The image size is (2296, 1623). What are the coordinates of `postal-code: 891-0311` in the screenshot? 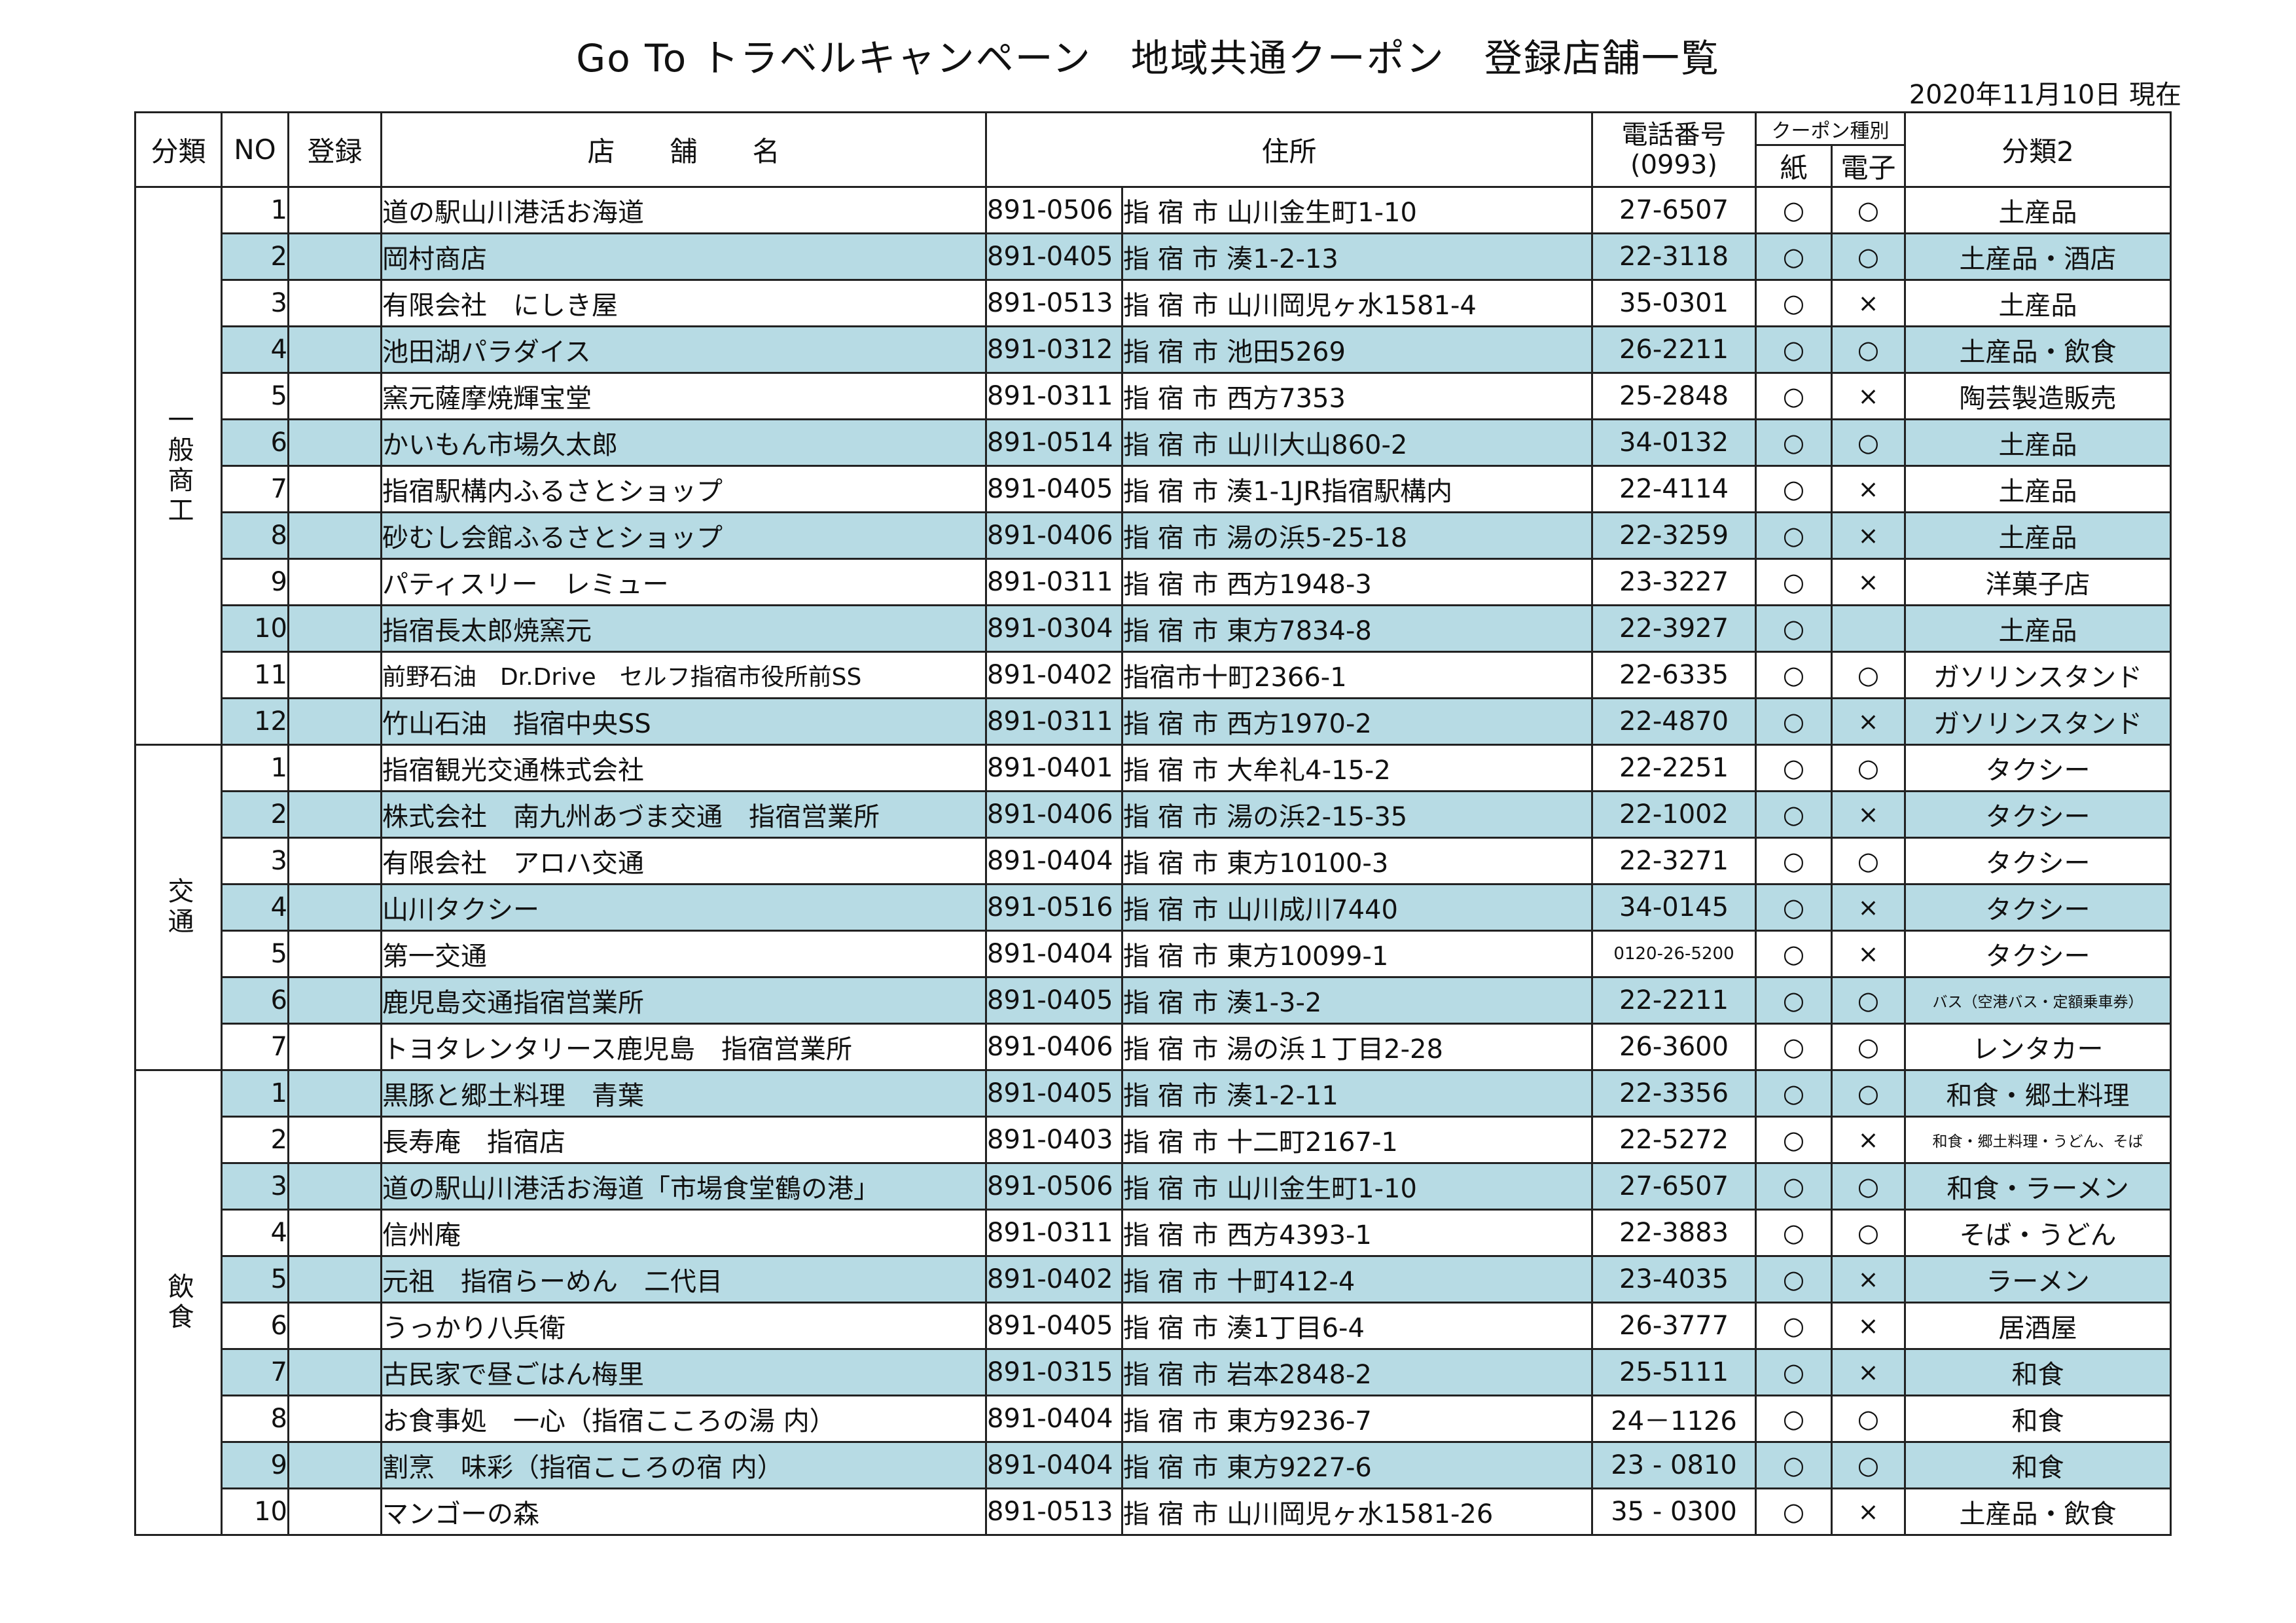 It's located at (1054, 396).